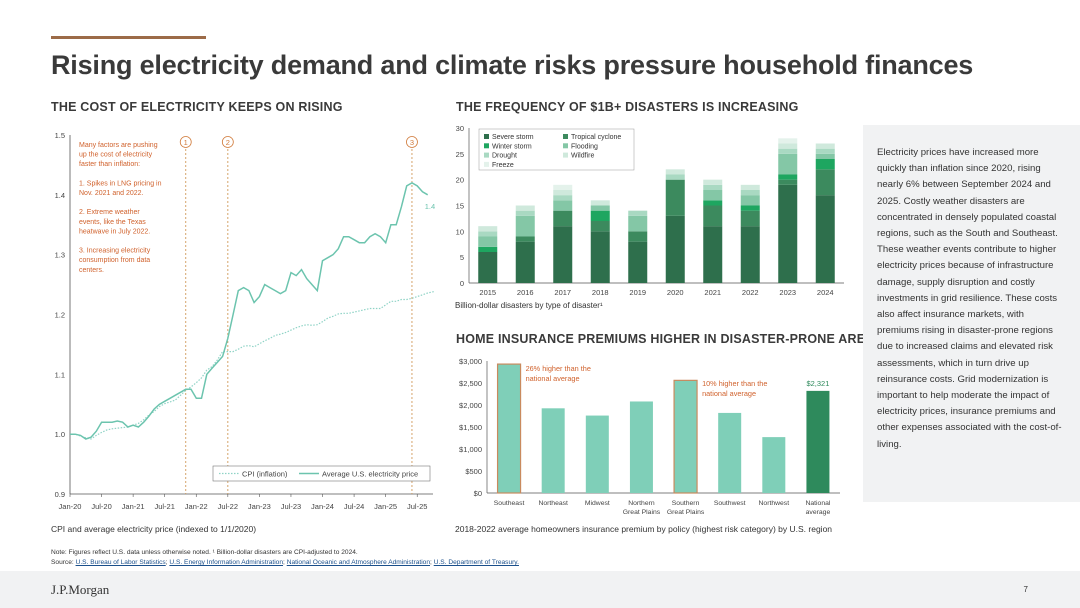 This screenshot has width=1080, height=608. I want to click on legend-label: Severe storm, so click(513, 137).